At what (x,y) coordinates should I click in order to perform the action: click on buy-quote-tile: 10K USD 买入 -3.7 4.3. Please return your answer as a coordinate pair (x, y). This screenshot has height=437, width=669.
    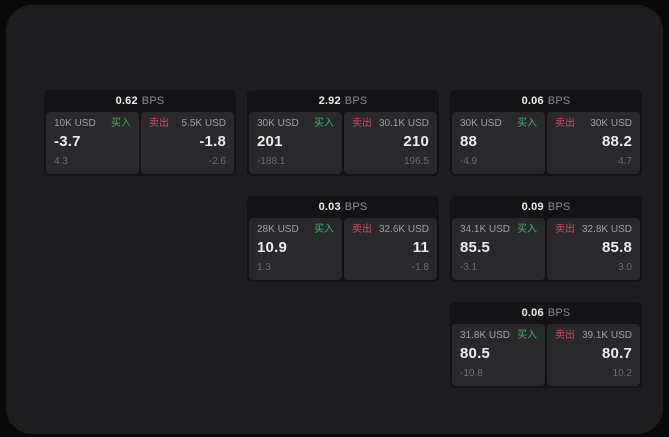
    Looking at the image, I should click on (92, 143).